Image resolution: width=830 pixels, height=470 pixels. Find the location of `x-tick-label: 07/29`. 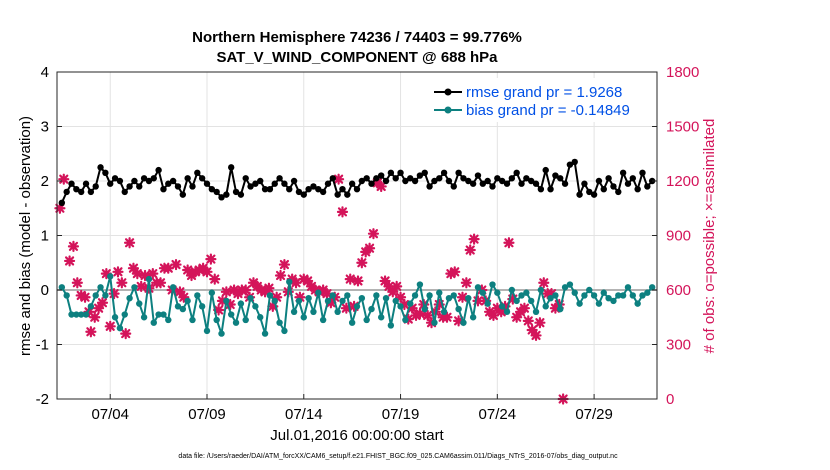

x-tick-label: 07/29 is located at coordinates (594, 414).